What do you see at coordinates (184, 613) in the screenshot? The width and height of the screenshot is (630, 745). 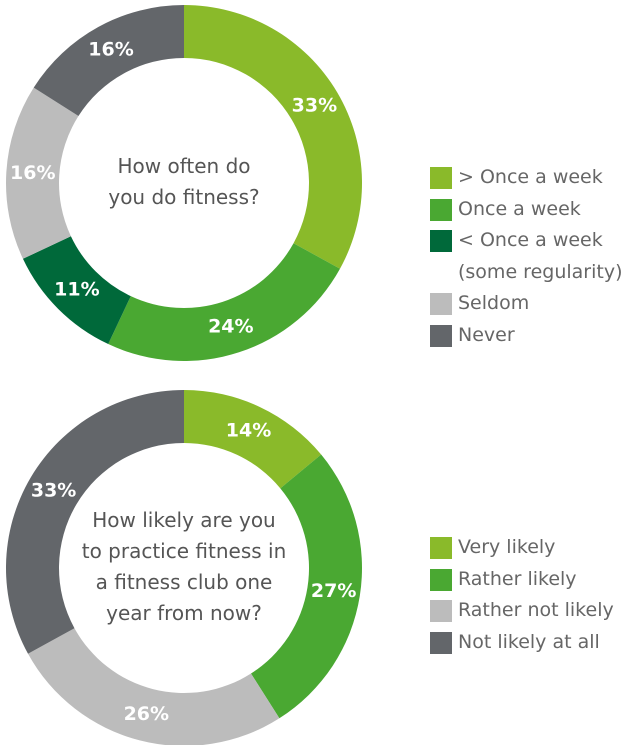 I see `center-title: year from now?` at bounding box center [184, 613].